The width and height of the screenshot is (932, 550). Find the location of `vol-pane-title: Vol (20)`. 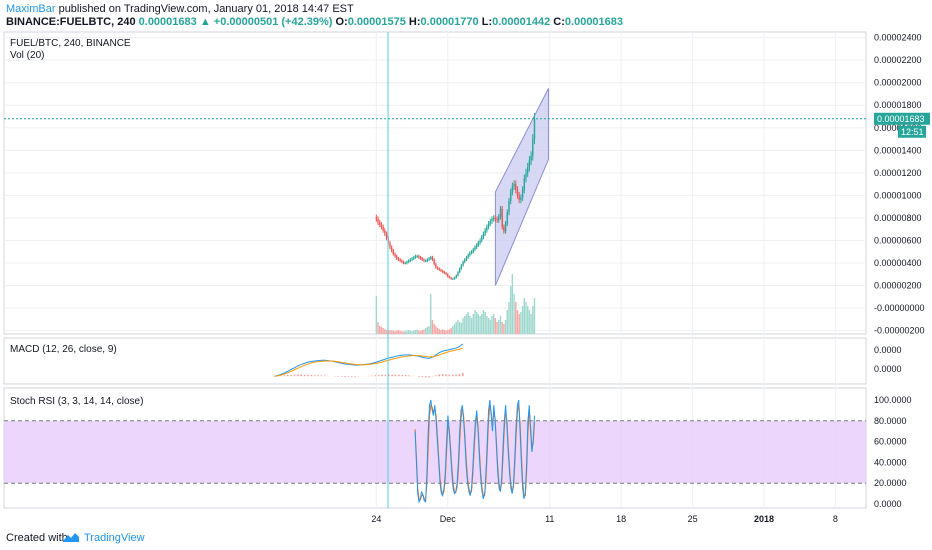

vol-pane-title: Vol (20) is located at coordinates (27, 55).